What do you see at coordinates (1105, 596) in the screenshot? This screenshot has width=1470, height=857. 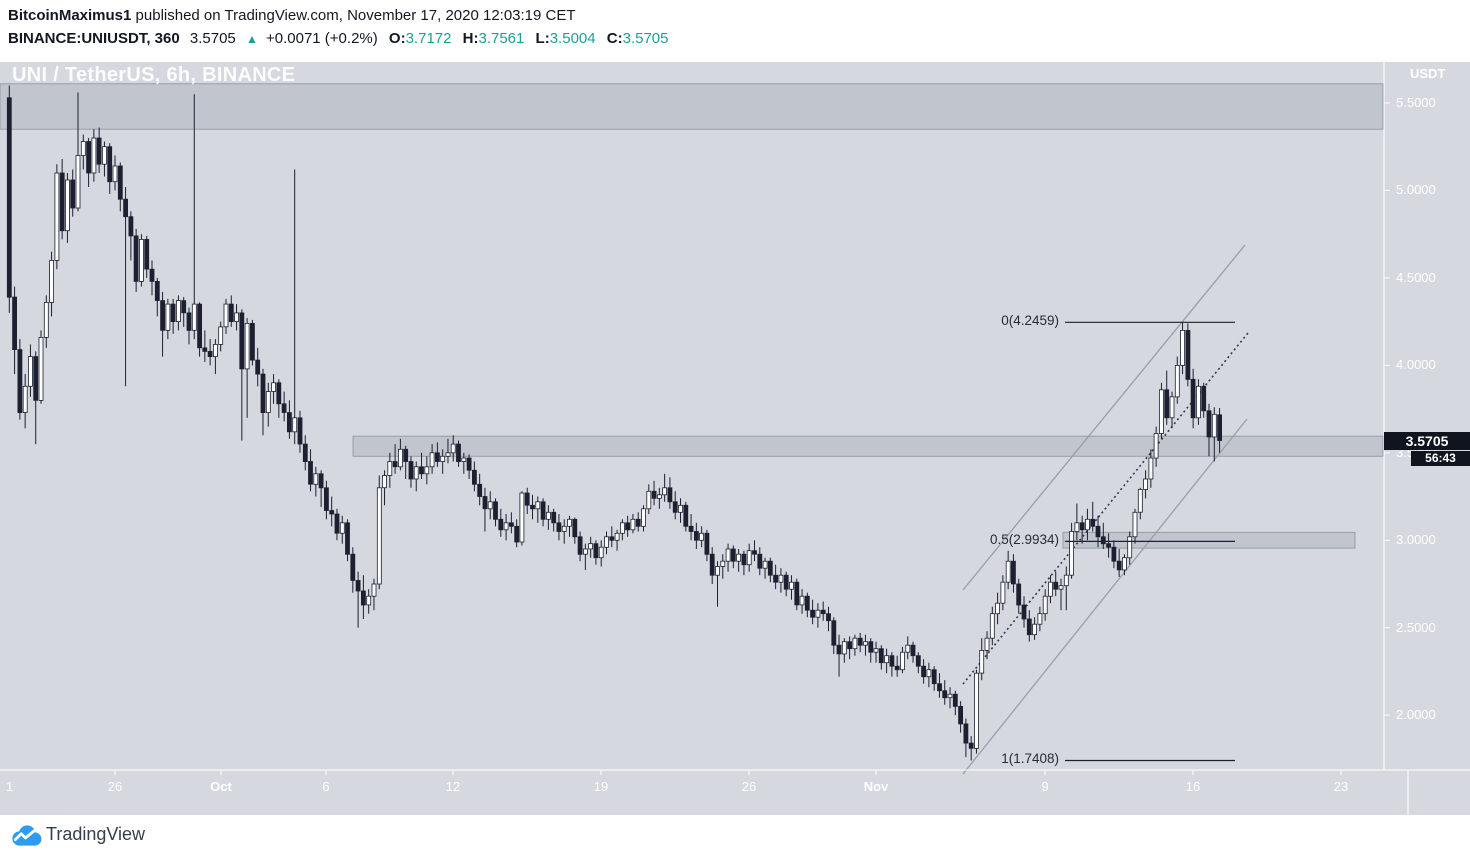 I see `channel-lower-line` at bounding box center [1105, 596].